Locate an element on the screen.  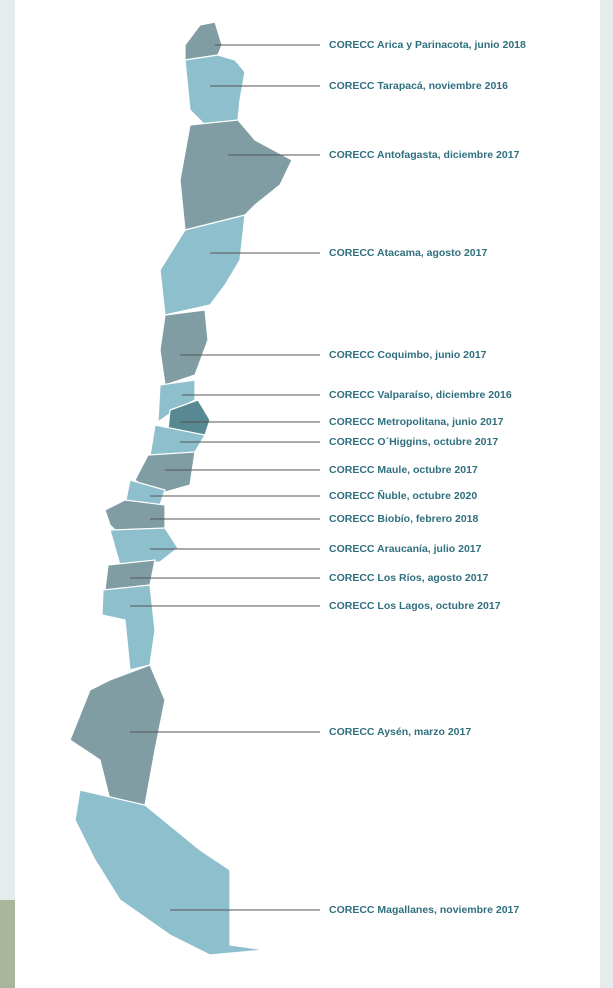
region-label: CORECC Arica y Parinacota, junio 2018 is located at coordinates (427, 45).